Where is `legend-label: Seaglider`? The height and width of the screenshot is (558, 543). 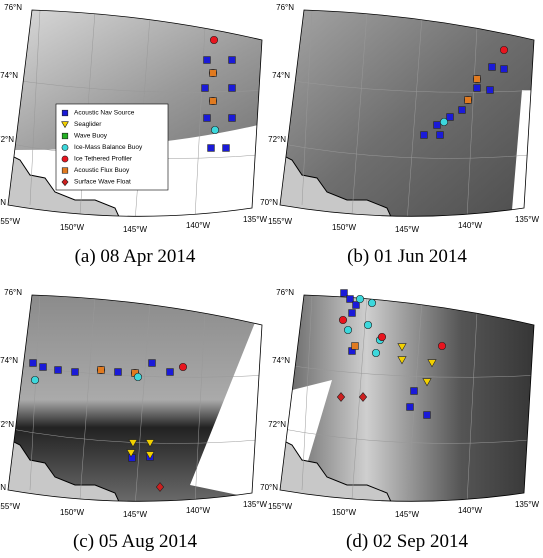 legend-label: Seaglider is located at coordinates (88, 124).